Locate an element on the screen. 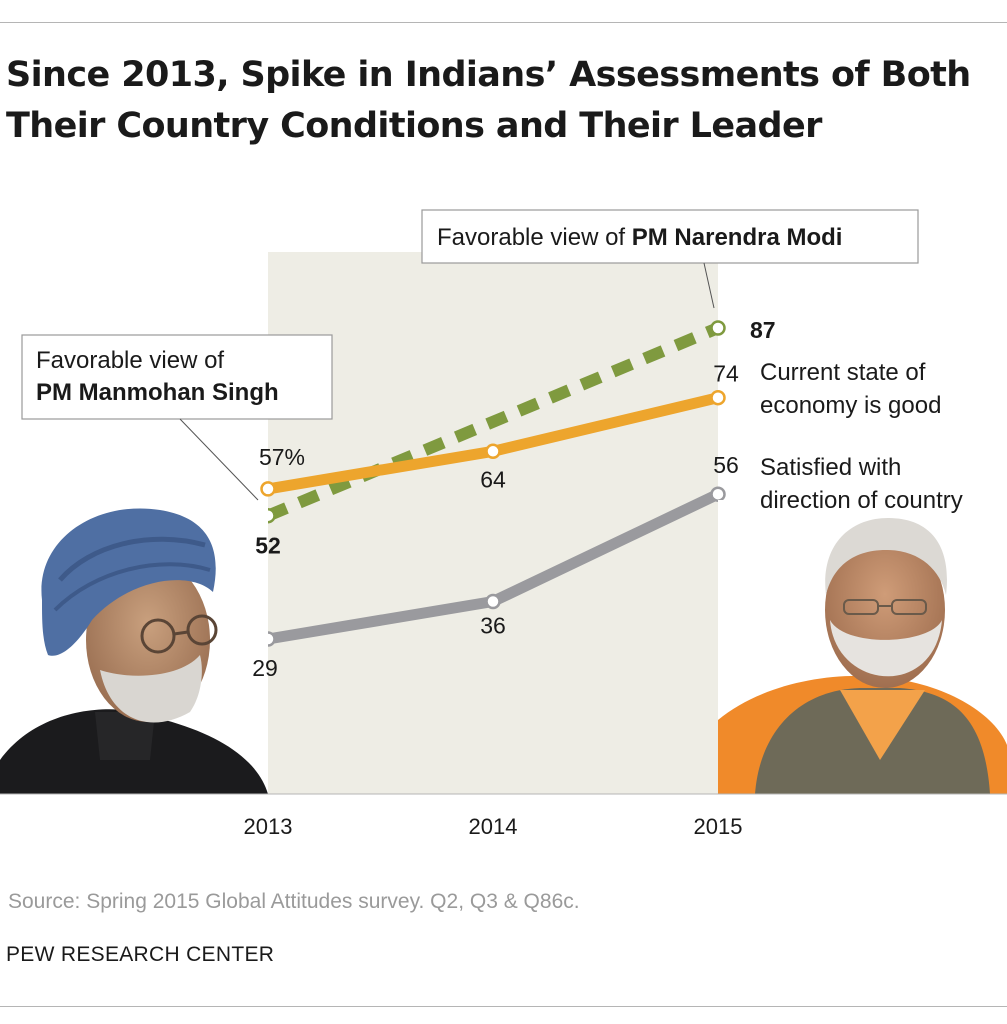 Image resolution: width=1007 pixels, height=1024 pixels. svg-text:Favorable view of PM Narendra: Favorable view of PM Narendra Modi is located at coordinates (639, 237).